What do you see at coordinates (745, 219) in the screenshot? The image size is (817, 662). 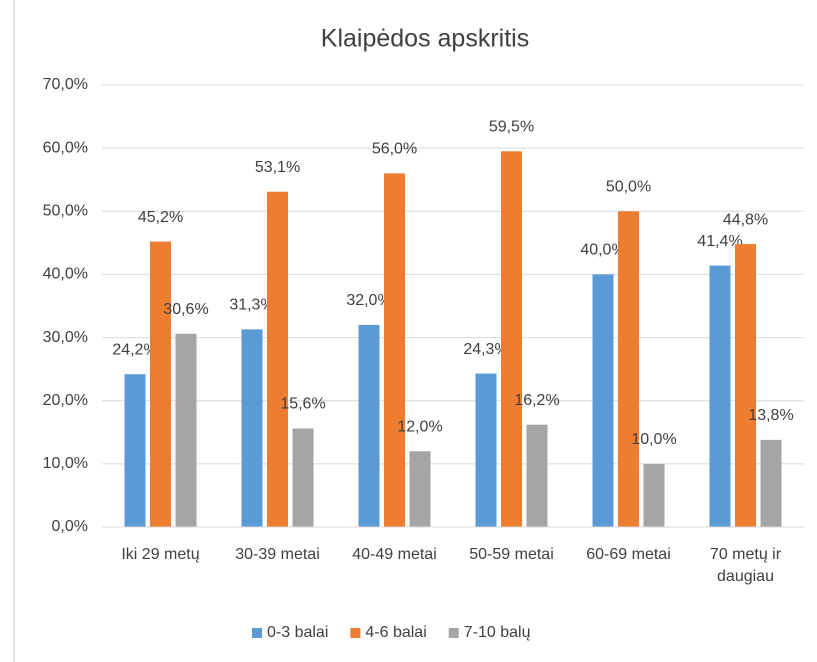 I see `data-label: 44,8%` at bounding box center [745, 219].